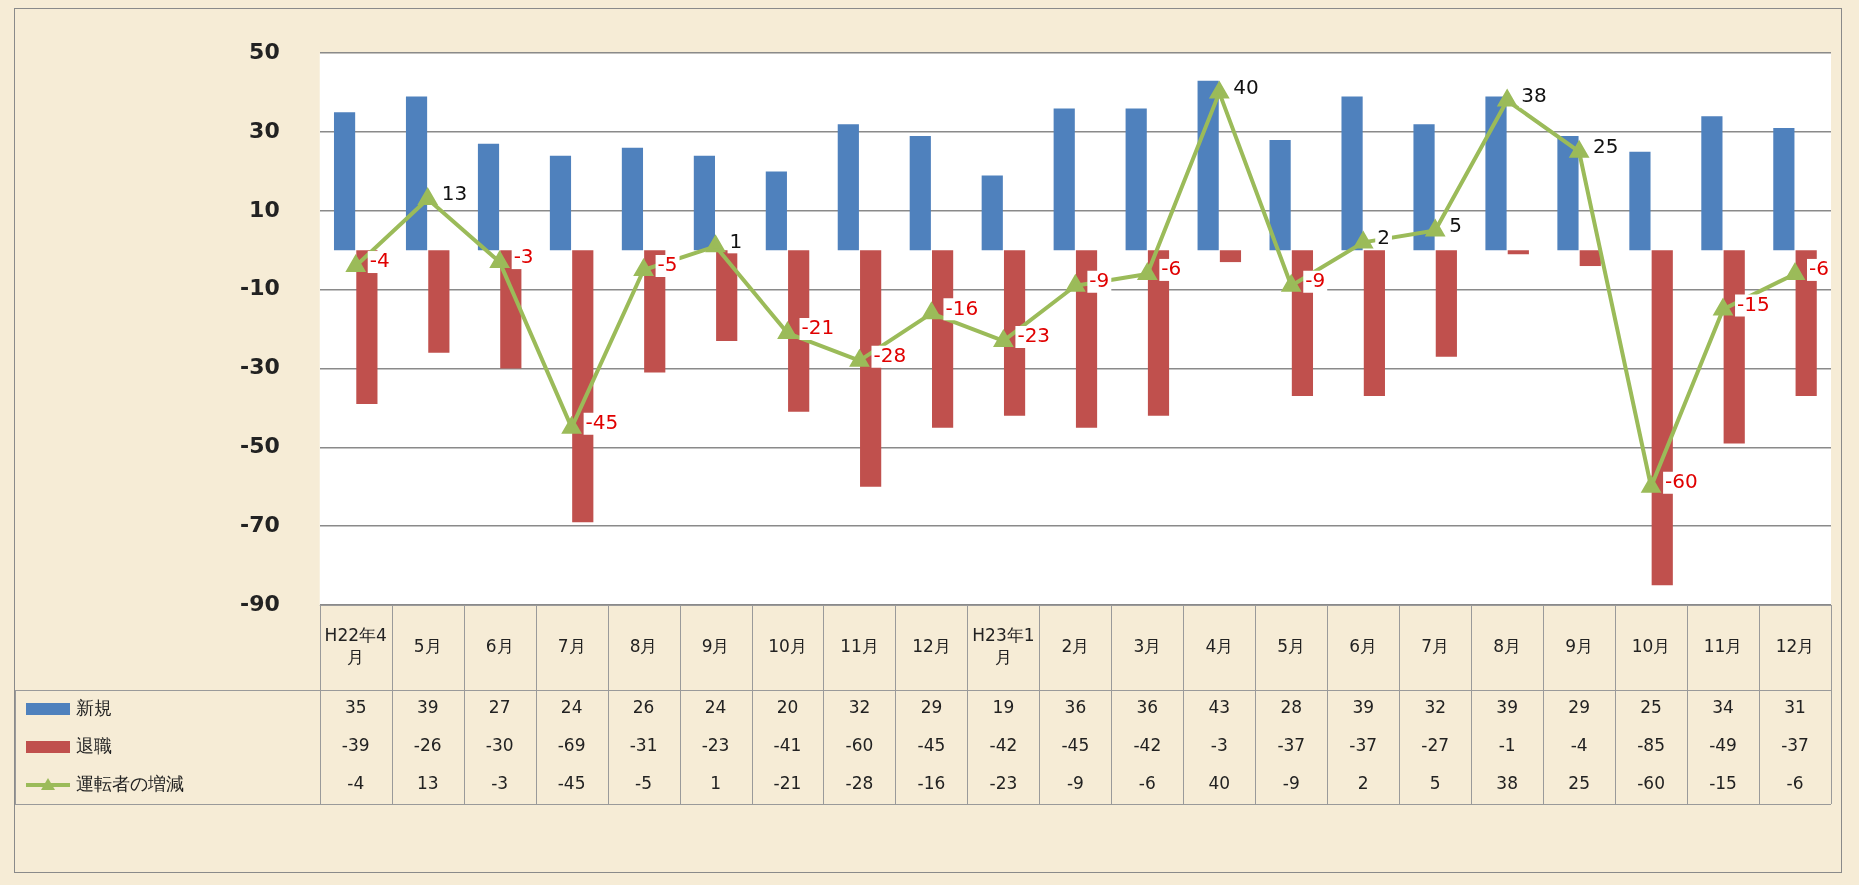 The width and height of the screenshot is (1859, 885). What do you see at coordinates (94, 707) in the screenshot?
I see `legend-label: 新規` at bounding box center [94, 707].